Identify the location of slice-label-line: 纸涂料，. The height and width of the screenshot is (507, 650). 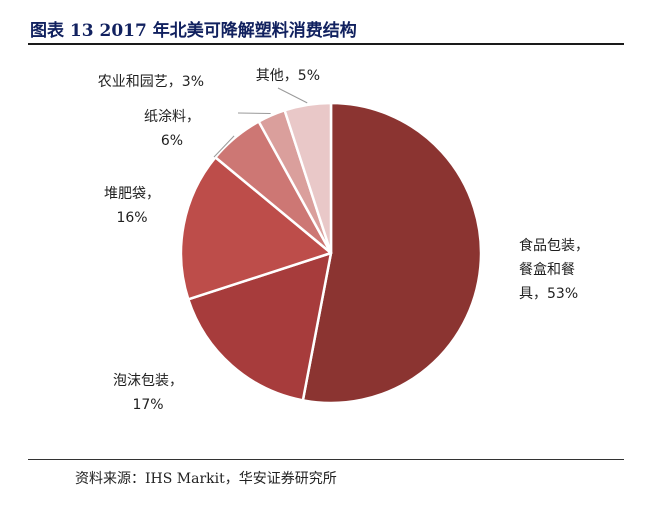
(172, 117).